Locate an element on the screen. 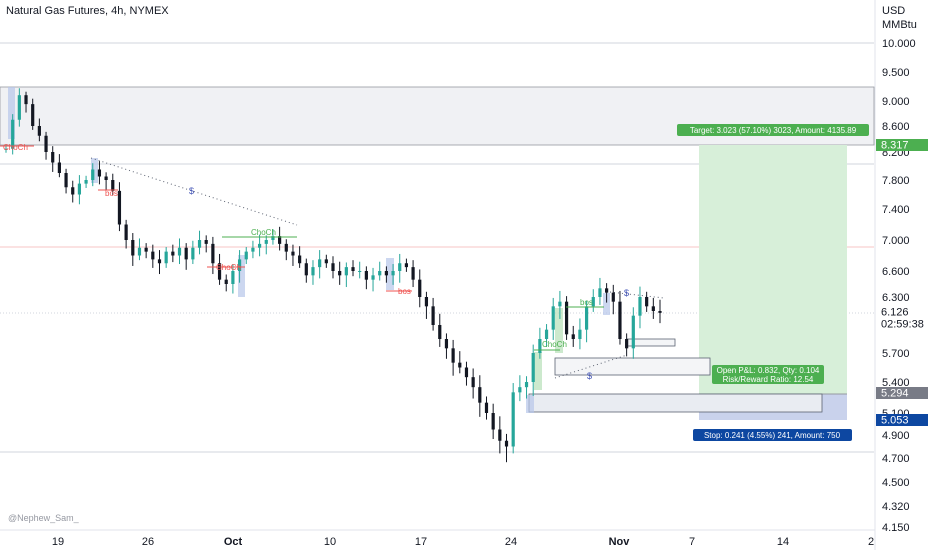 This screenshot has width=932, height=550. unit-label: MMBtu is located at coordinates (899, 25).